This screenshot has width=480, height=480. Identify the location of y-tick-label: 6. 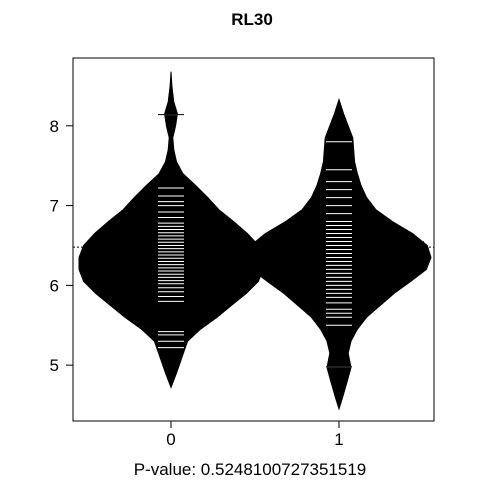
(54, 285).